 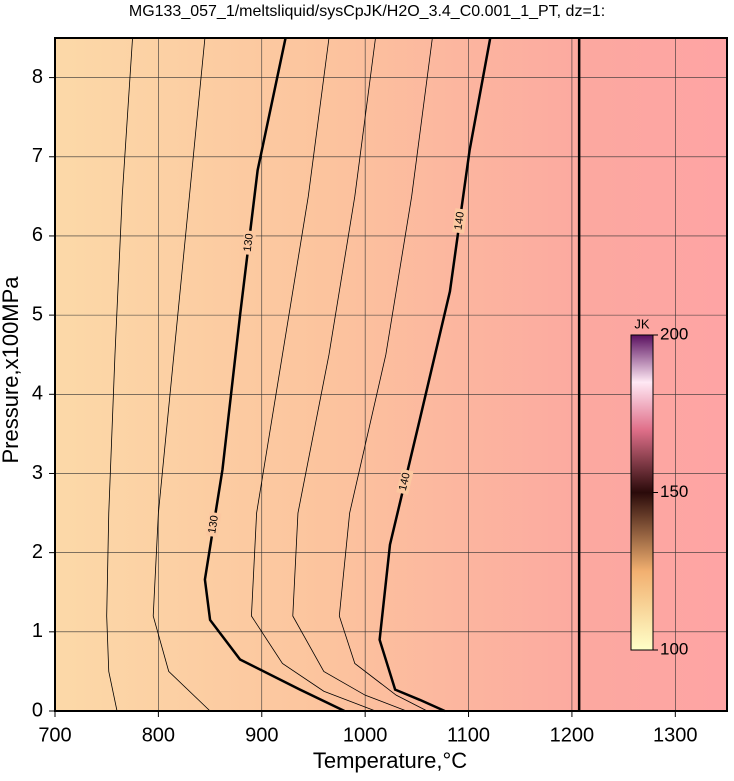 I want to click on y-tick-label: 6, so click(x=37, y=235).